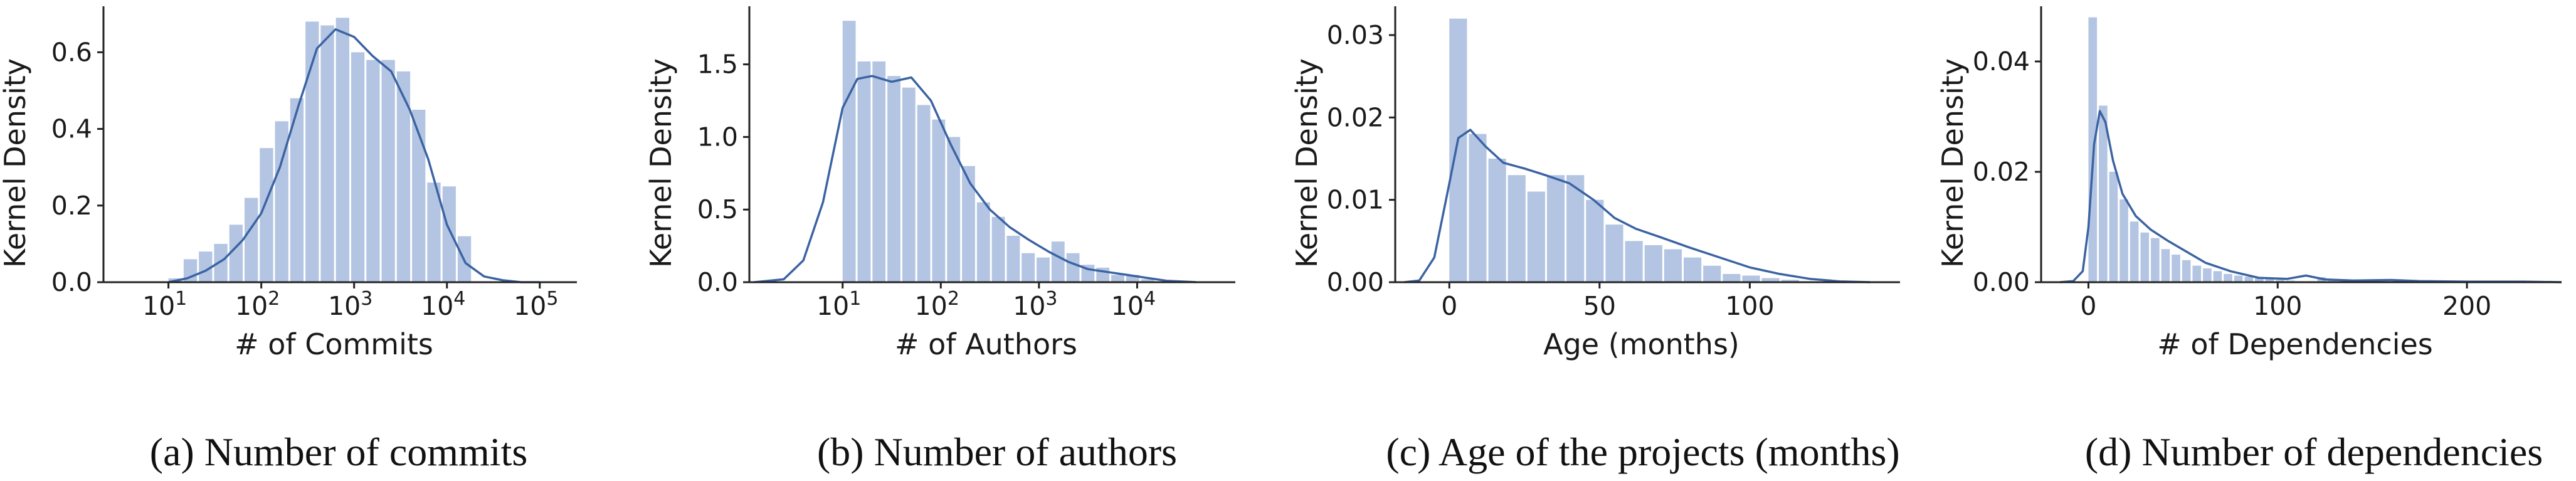 Image resolution: width=2576 pixels, height=481 pixels. I want to click on subfigure-caption: (d) Number of dependencies, so click(2314, 452).